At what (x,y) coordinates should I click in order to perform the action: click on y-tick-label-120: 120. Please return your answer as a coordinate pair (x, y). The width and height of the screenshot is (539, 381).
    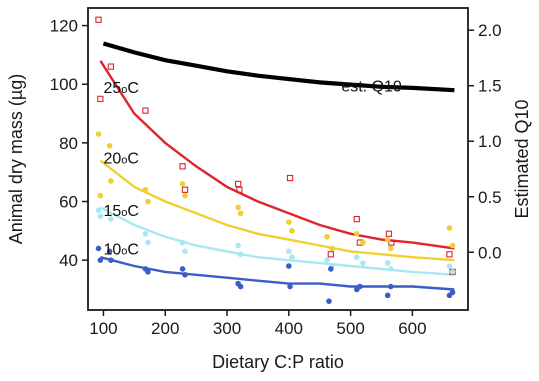
    Looking at the image, I should click on (64, 26).